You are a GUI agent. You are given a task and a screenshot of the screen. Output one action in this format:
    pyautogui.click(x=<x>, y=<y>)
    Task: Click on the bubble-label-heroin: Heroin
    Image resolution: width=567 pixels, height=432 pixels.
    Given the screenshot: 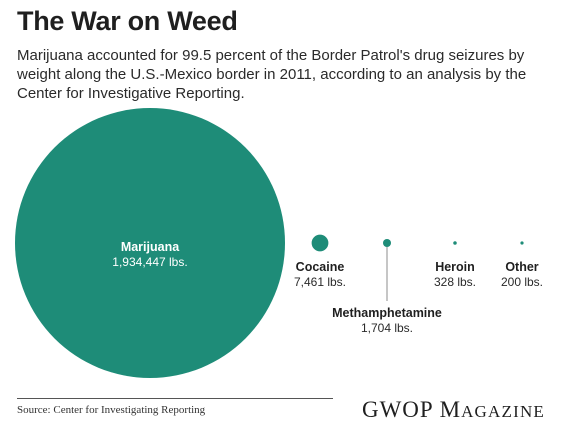 What is the action you would take?
    pyautogui.click(x=455, y=267)
    